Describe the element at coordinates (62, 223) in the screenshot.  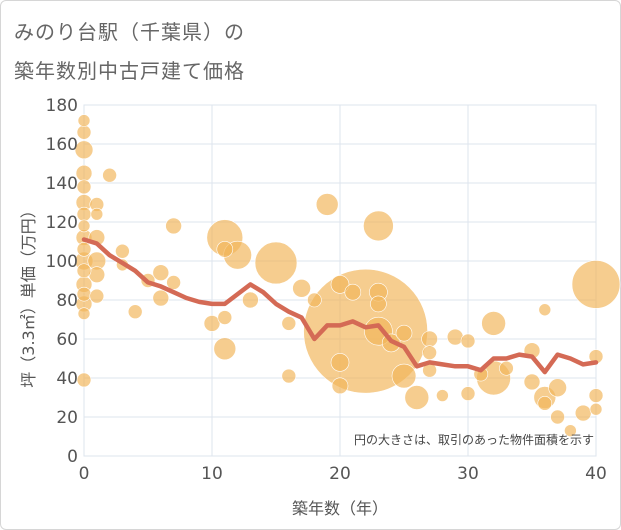
I see `y-tick-label: 120` at that location.